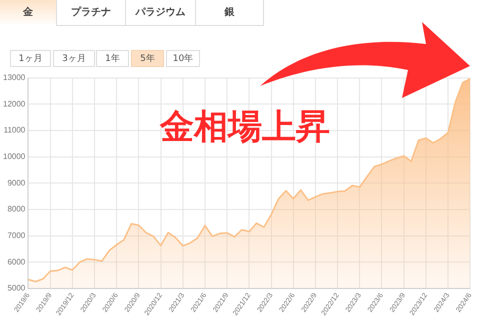  I want to click on y-tick-label: 11000, so click(15, 130).